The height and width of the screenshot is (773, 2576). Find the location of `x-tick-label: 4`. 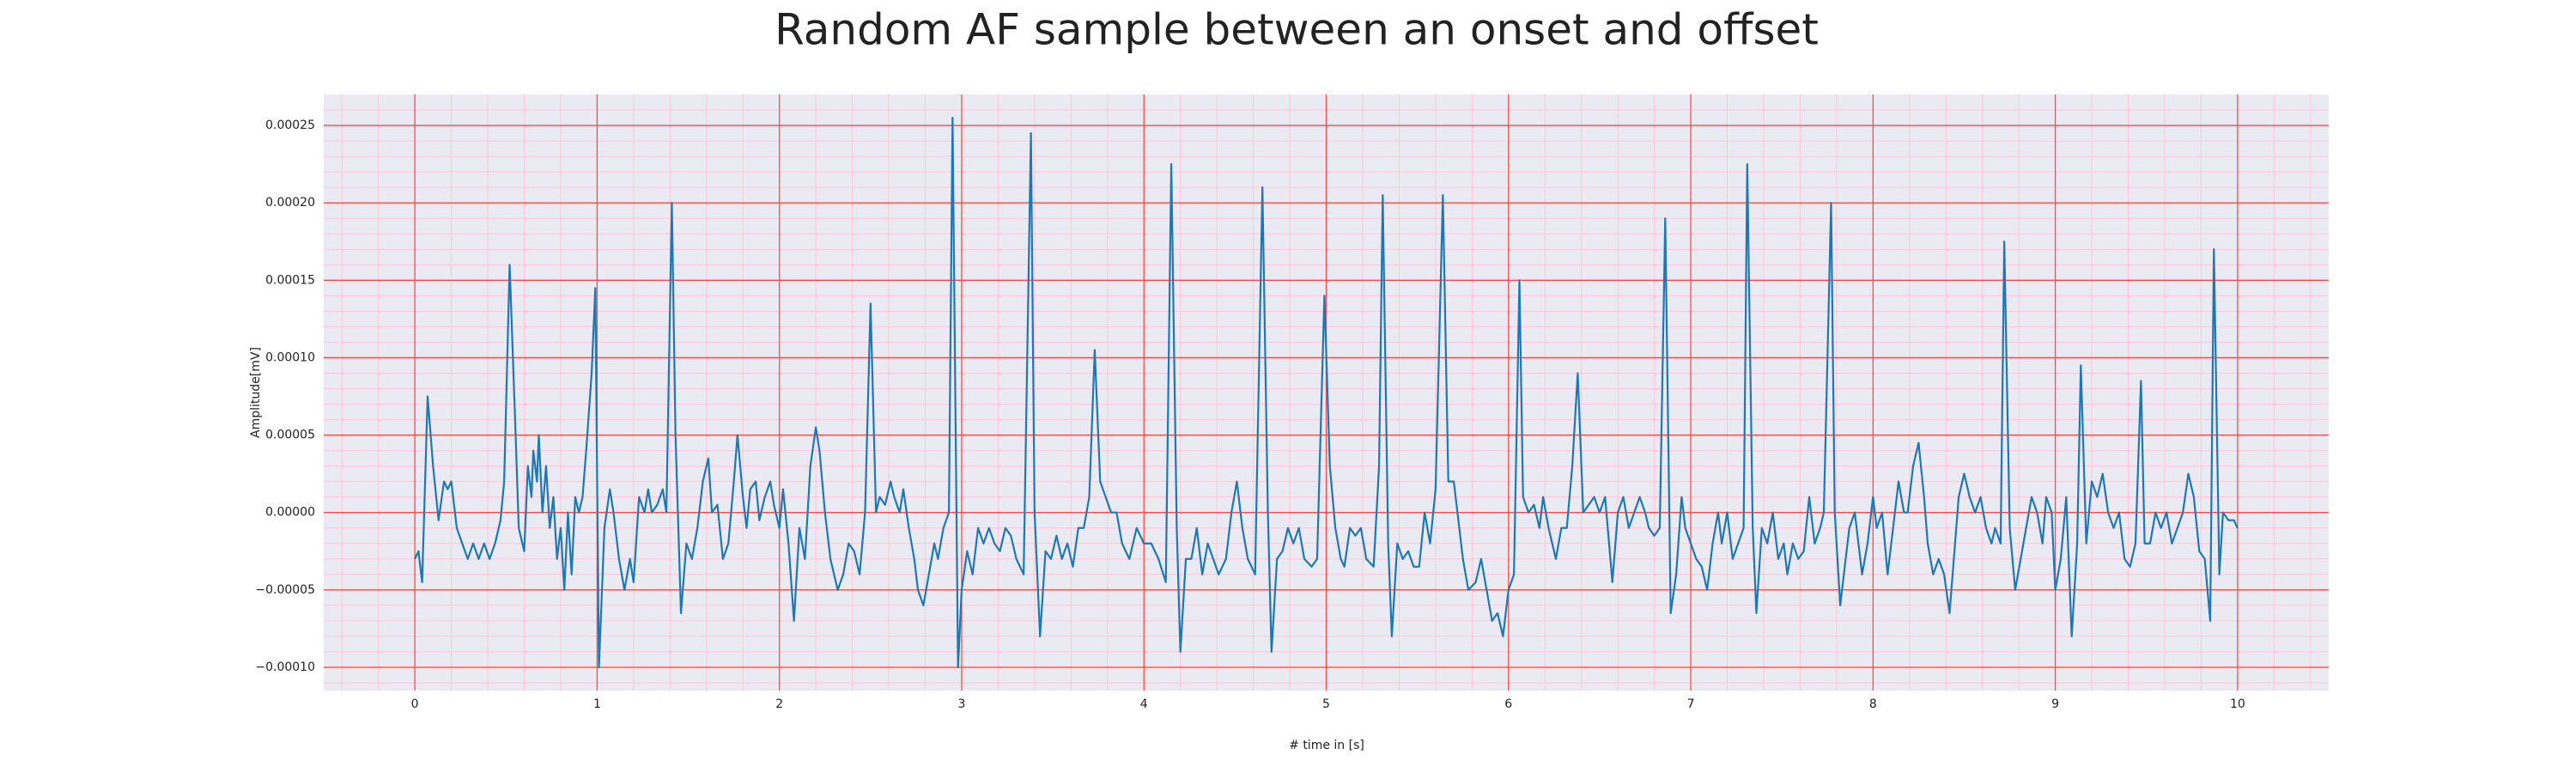

x-tick-label: 4 is located at coordinates (1144, 704).